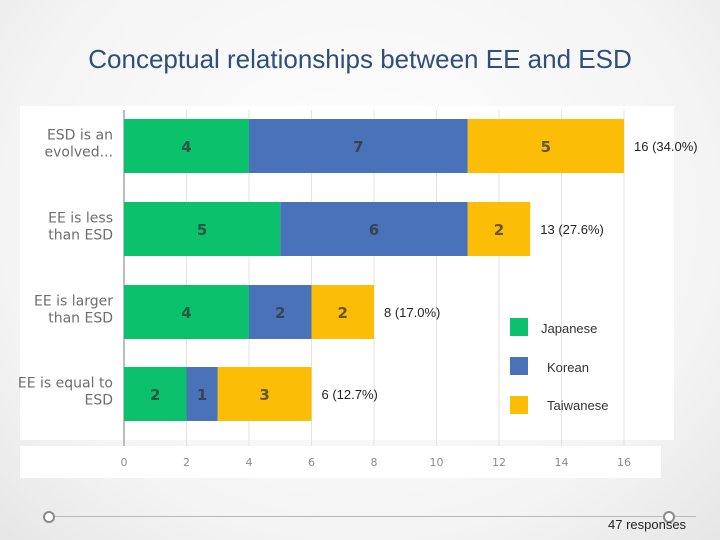 This screenshot has height=540, width=720. What do you see at coordinates (73, 302) in the screenshot?
I see `category-label: EE is larger` at bounding box center [73, 302].